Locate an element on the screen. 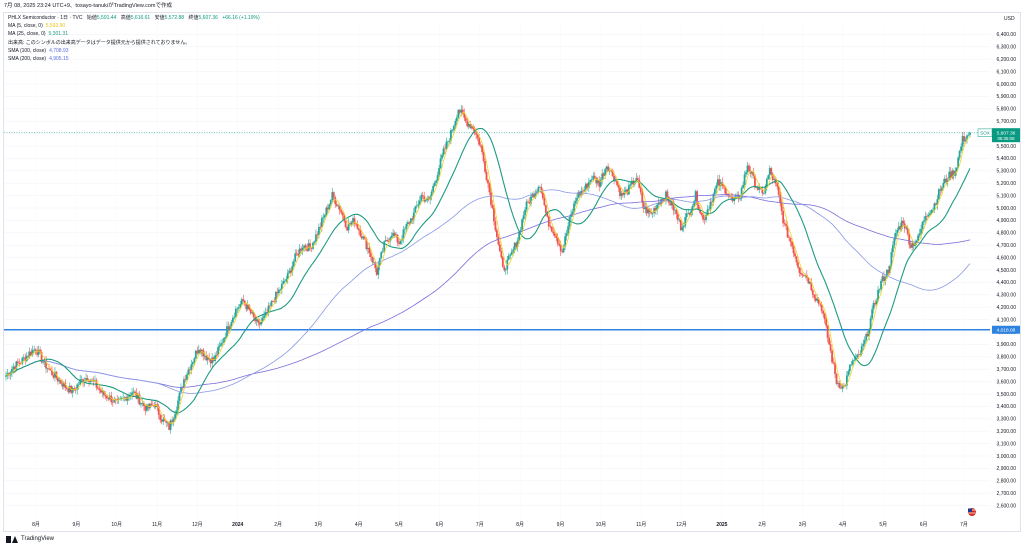 The width and height of the screenshot is (1024, 546). tradingview-logo: TradingView is located at coordinates (30, 539).